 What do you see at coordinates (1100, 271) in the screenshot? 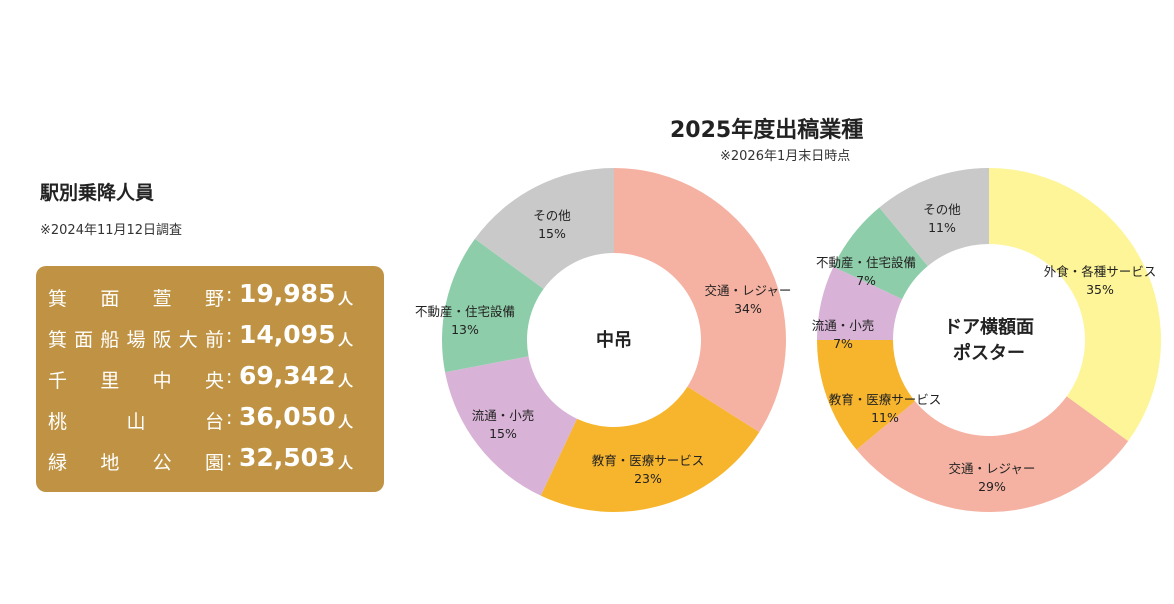
I see `slice-name-label: 外食・各種サービス` at bounding box center [1100, 271].